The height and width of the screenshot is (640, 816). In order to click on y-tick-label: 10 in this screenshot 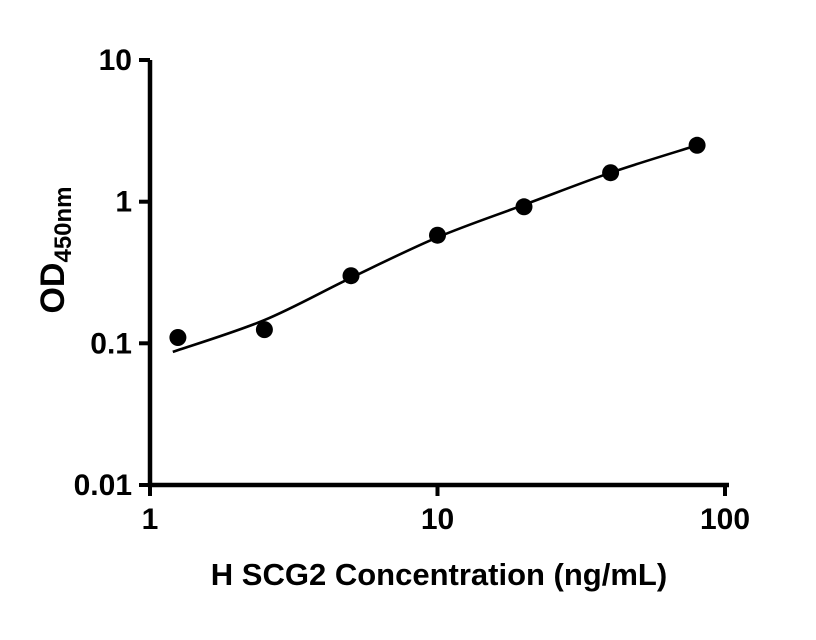, I will do `click(115, 60)`.